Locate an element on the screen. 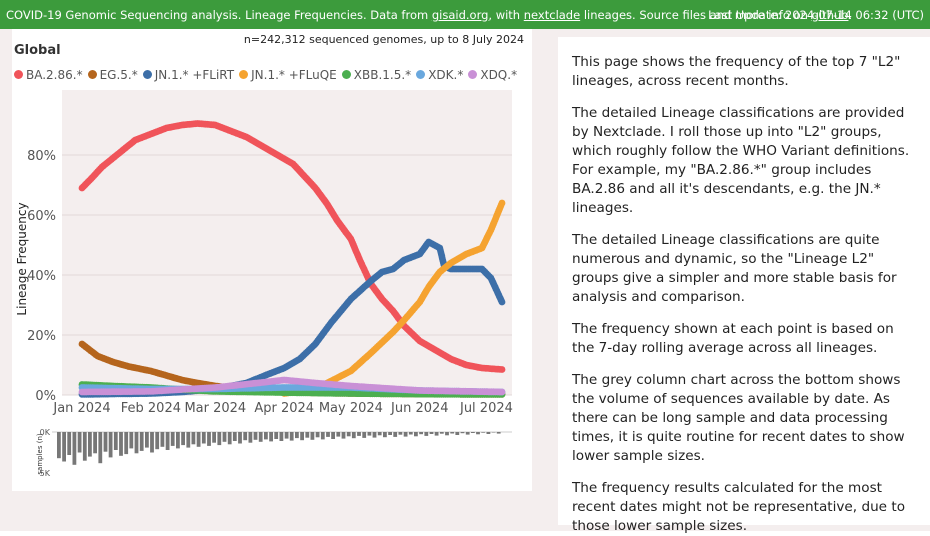  y-tick-label: 0% is located at coordinates (45, 396).